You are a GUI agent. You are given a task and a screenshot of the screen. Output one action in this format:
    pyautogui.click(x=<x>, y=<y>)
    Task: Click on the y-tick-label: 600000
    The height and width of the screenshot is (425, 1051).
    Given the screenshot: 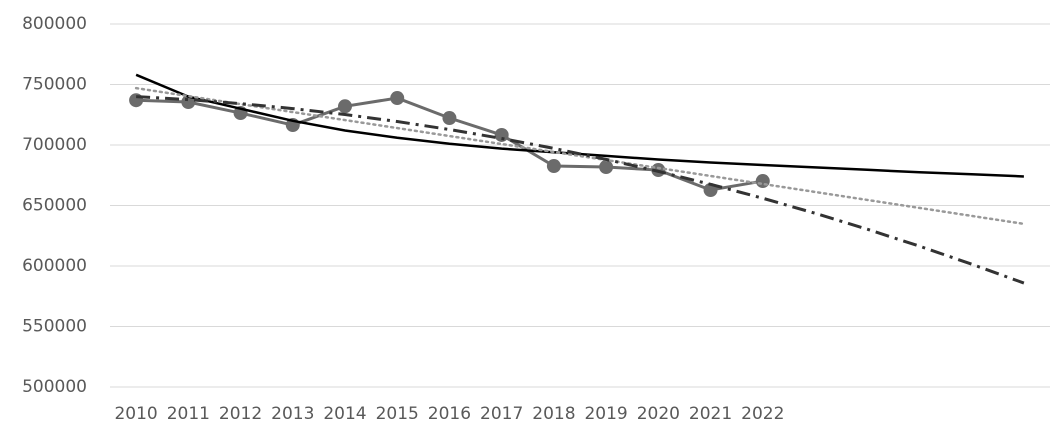 What is the action you would take?
    pyautogui.click(x=54, y=266)
    